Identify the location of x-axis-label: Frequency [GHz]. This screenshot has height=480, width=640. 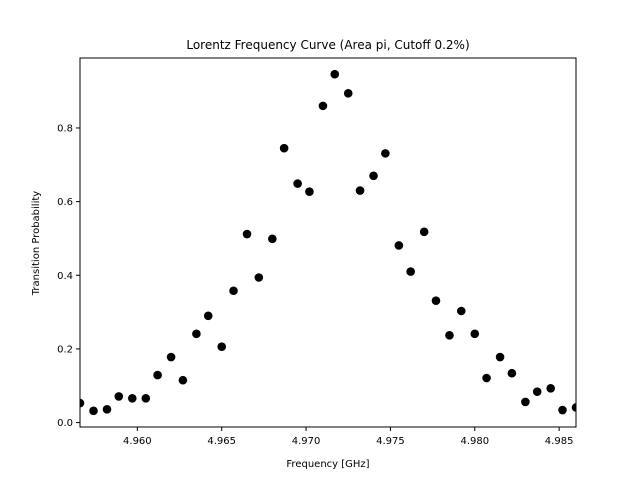
(327, 464).